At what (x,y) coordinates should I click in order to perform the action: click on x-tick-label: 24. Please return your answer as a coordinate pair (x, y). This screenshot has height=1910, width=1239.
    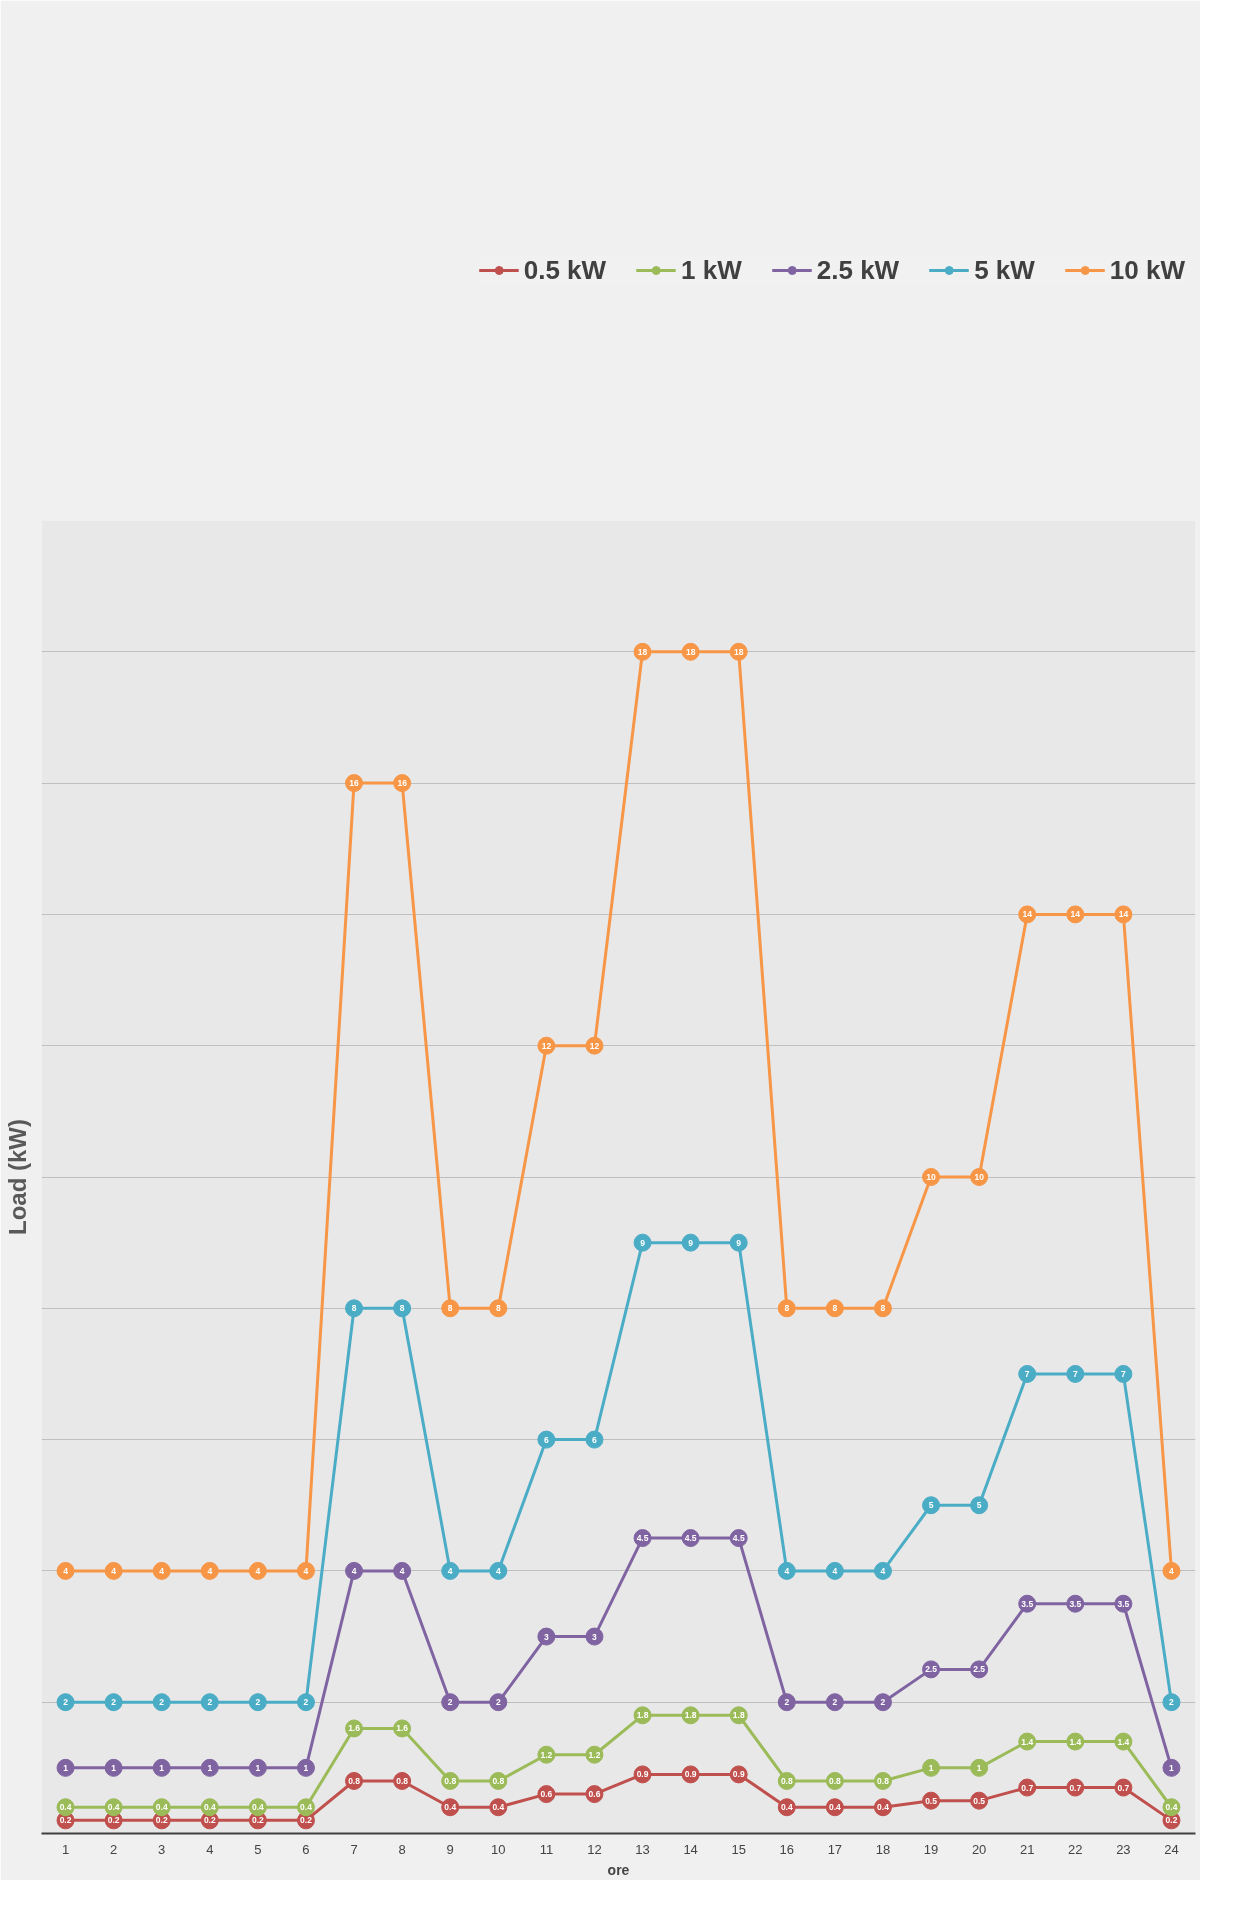
    Looking at the image, I should click on (1171, 1849).